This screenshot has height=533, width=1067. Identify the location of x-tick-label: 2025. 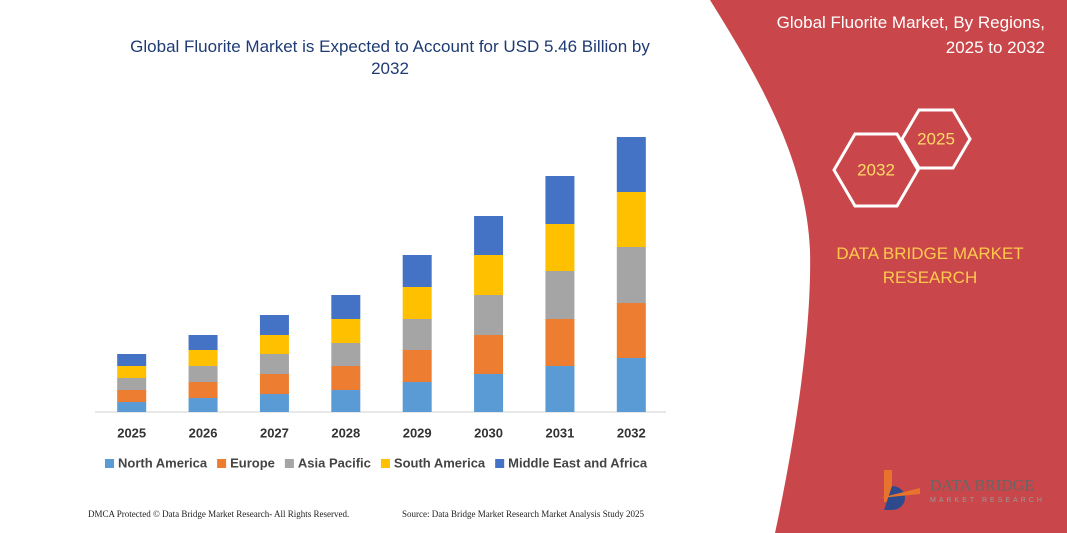
(131, 432).